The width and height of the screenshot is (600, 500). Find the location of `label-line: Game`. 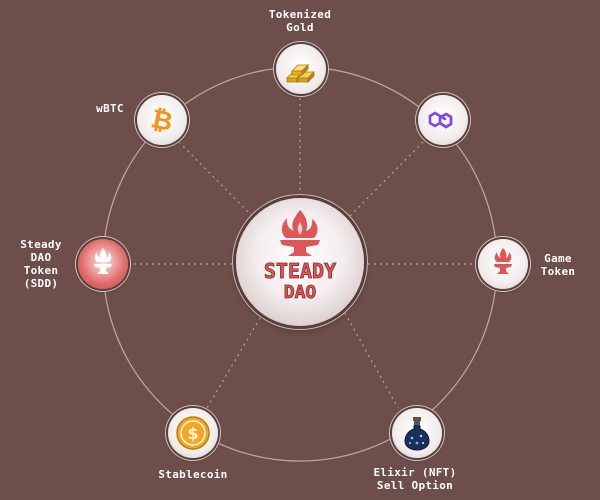

label-line: Game is located at coordinates (558, 258).